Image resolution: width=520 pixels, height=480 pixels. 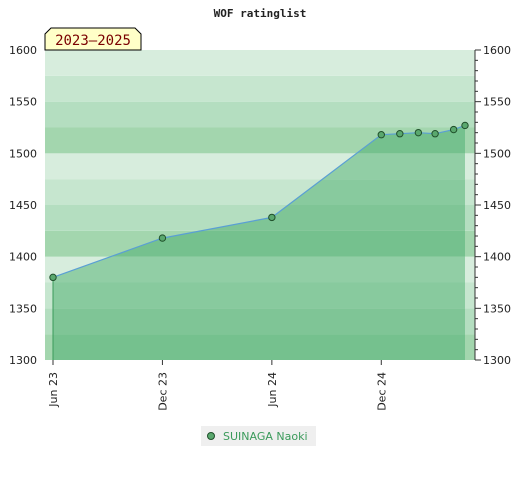 What do you see at coordinates (211, 436) in the screenshot?
I see `legend-marker-icon` at bounding box center [211, 436].